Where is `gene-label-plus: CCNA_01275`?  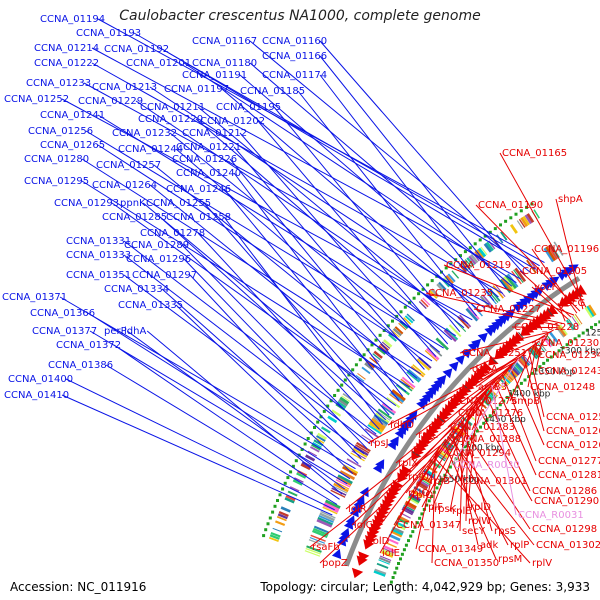 gene-label-plus: CCNA_01275 is located at coordinates (484, 401).